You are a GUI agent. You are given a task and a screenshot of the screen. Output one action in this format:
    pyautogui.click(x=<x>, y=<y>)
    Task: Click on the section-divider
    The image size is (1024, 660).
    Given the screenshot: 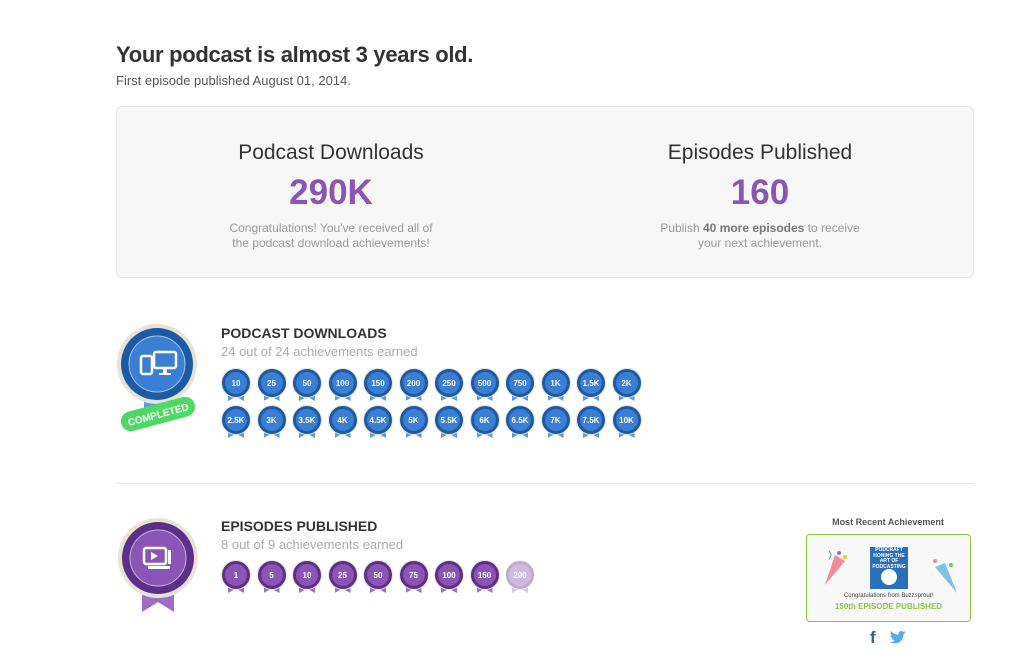 What is the action you would take?
    pyautogui.click(x=545, y=483)
    